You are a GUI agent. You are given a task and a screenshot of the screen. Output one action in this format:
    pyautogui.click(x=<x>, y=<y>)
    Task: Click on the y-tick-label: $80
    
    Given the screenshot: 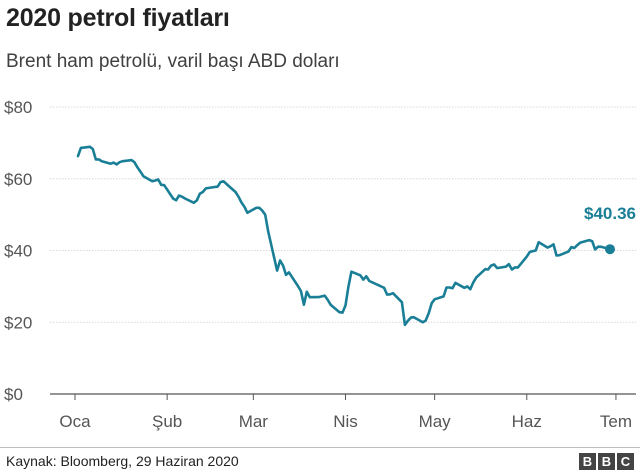 What is the action you would take?
    pyautogui.click(x=18, y=107)
    